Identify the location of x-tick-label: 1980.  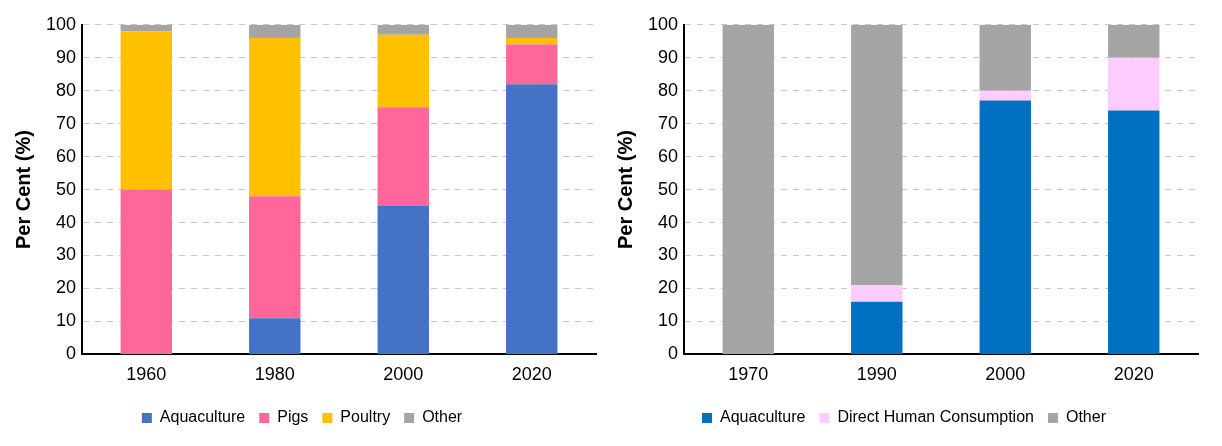
(274, 374).